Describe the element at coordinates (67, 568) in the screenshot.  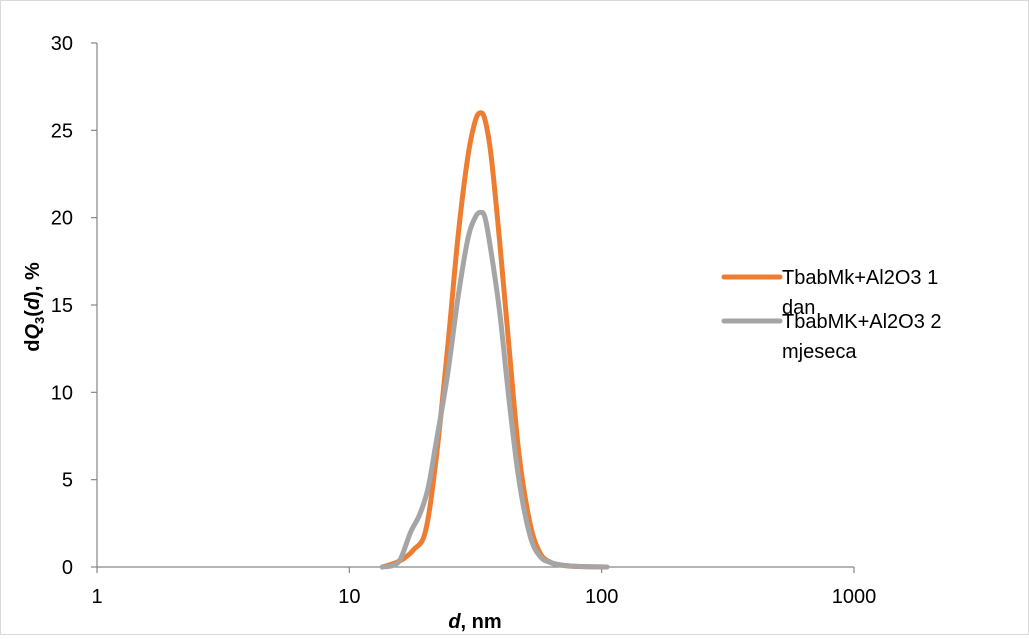
I see `y-tick-label: 0` at that location.